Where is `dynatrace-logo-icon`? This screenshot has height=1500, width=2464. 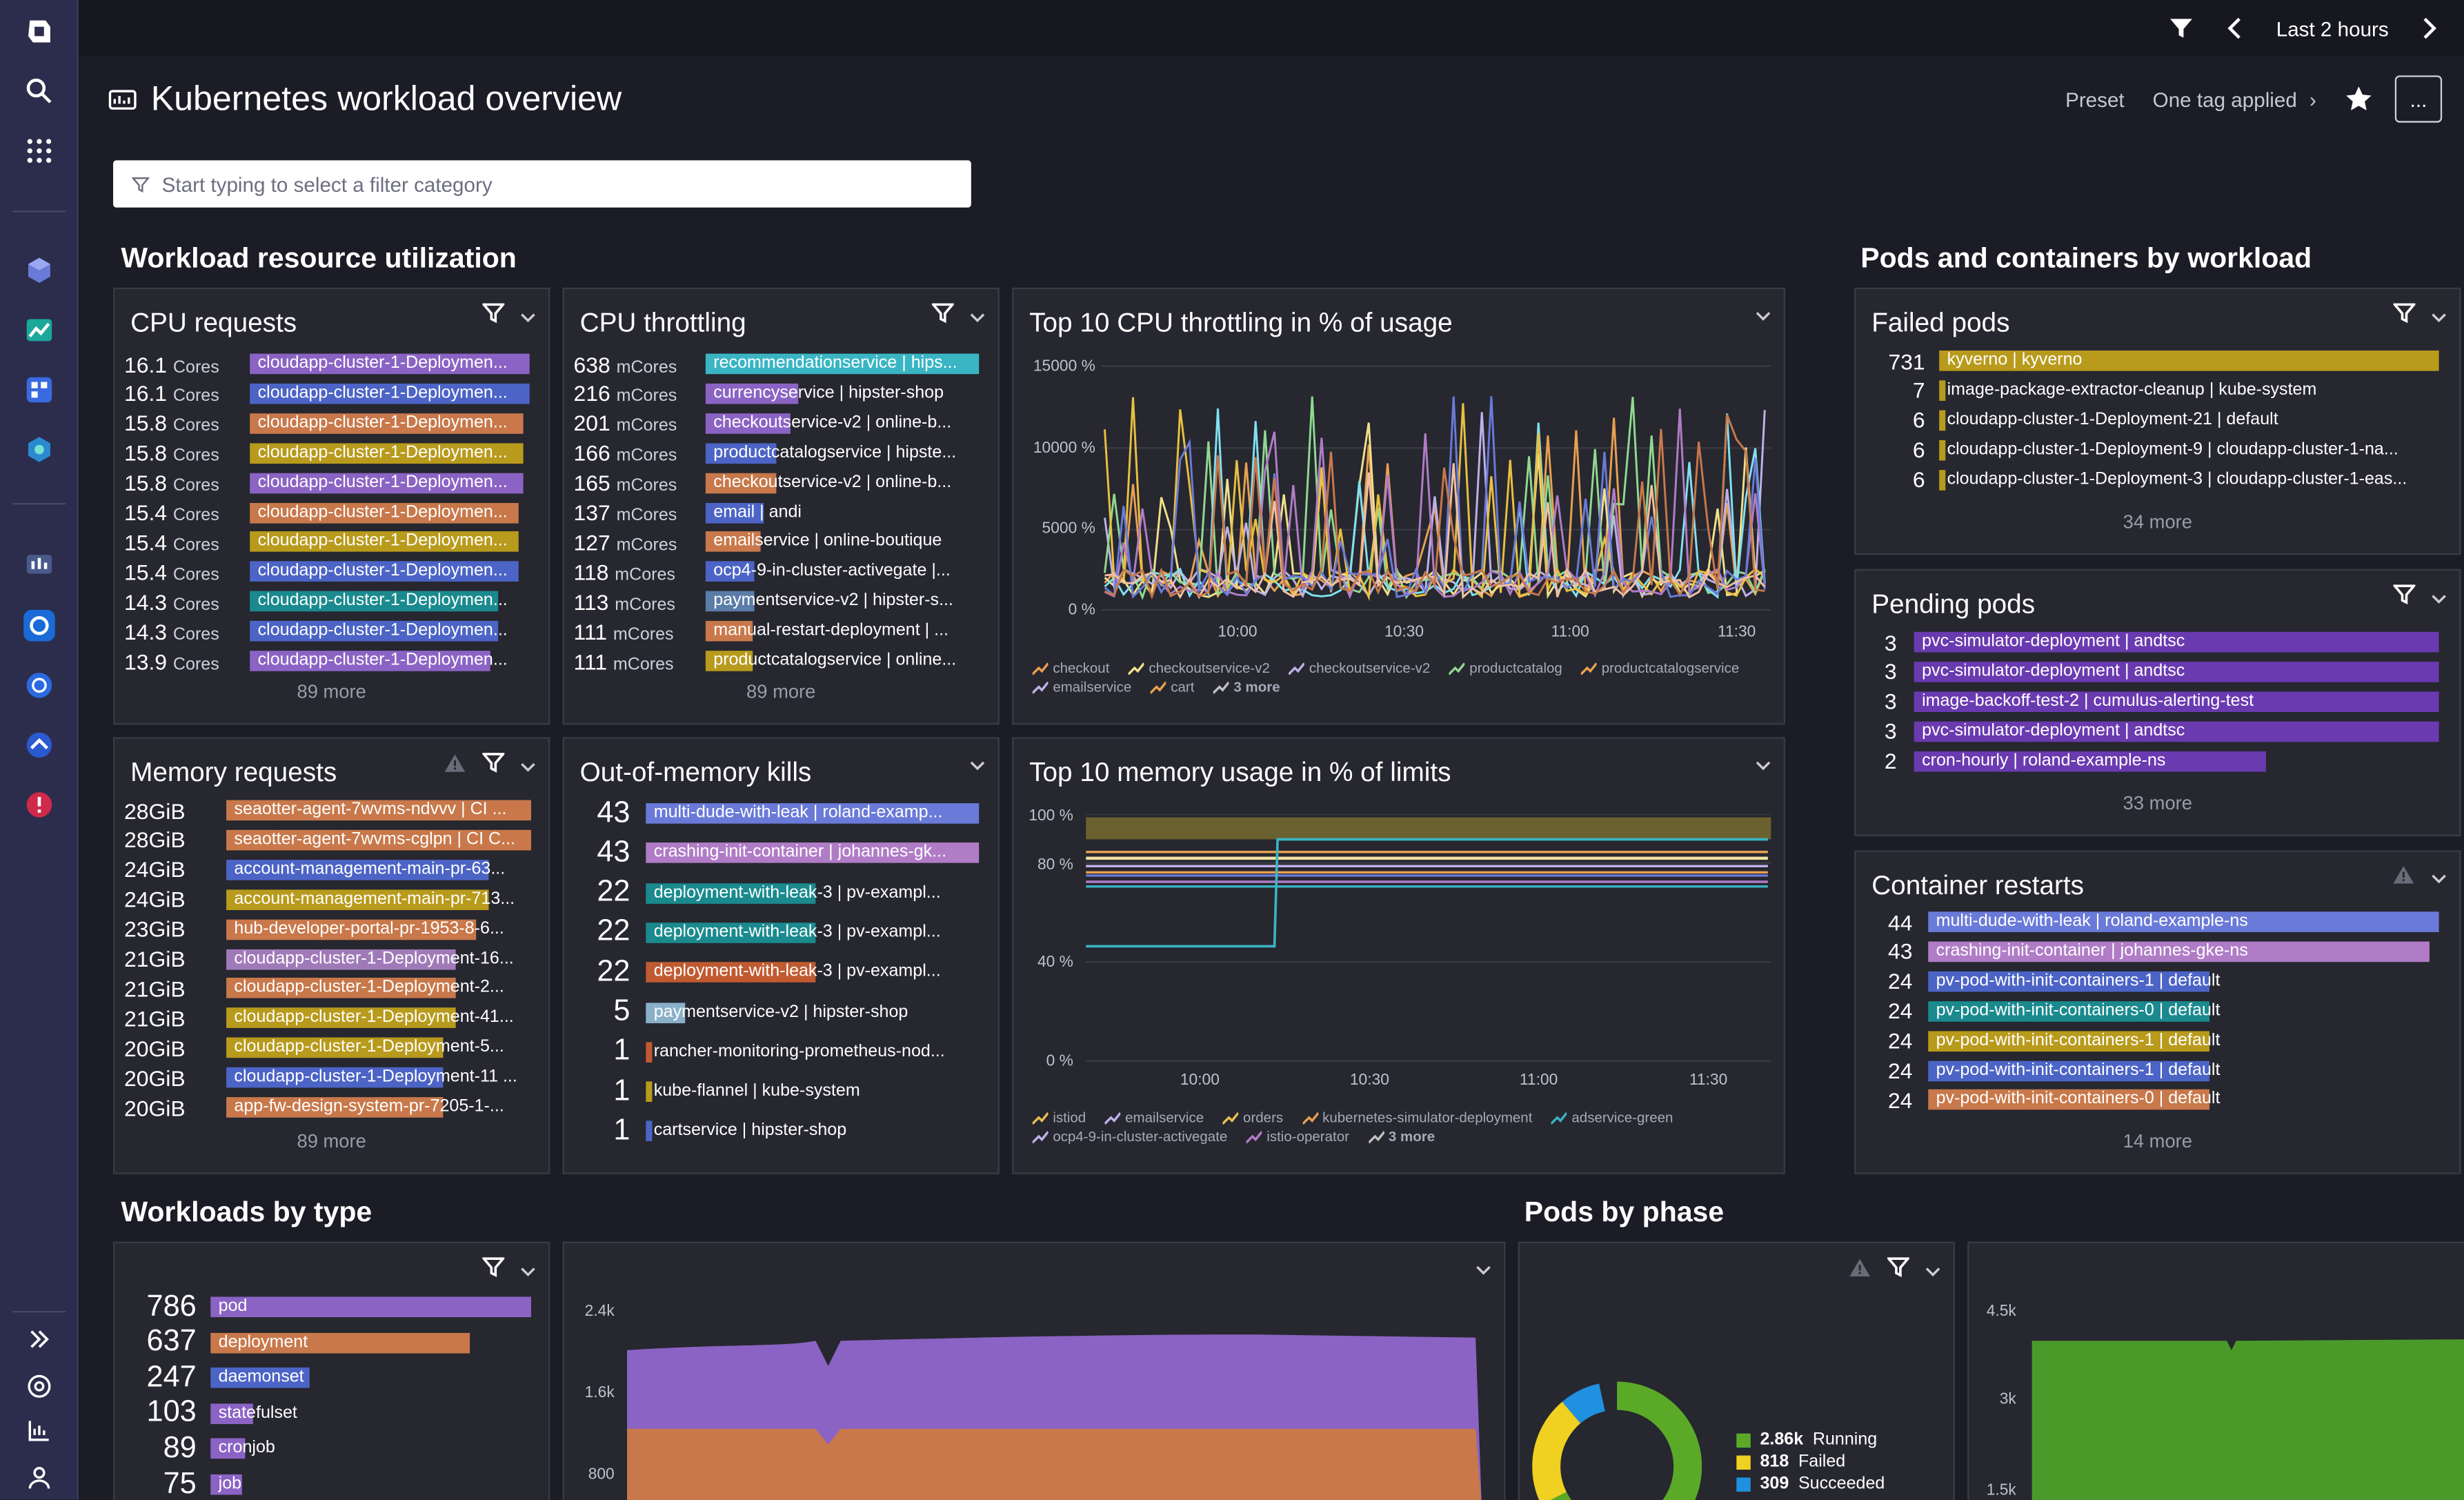
dynatrace-logo-icon is located at coordinates (40, 31).